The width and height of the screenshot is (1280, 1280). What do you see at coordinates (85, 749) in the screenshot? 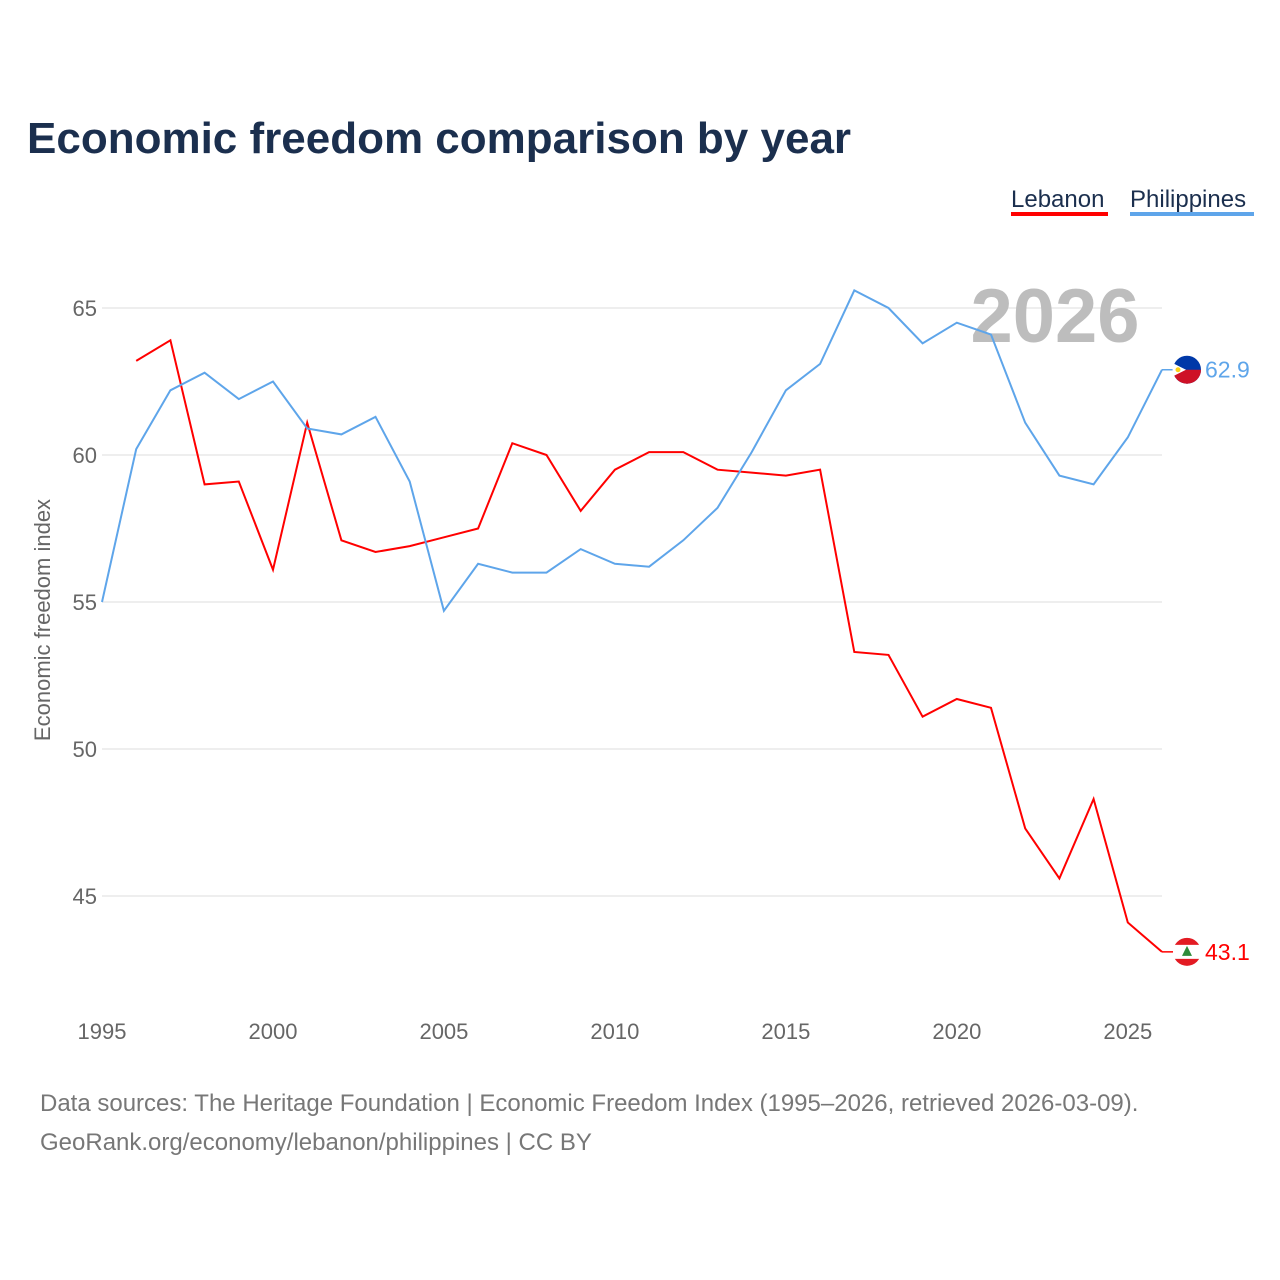
I see `y-tick-label: 50` at bounding box center [85, 749].